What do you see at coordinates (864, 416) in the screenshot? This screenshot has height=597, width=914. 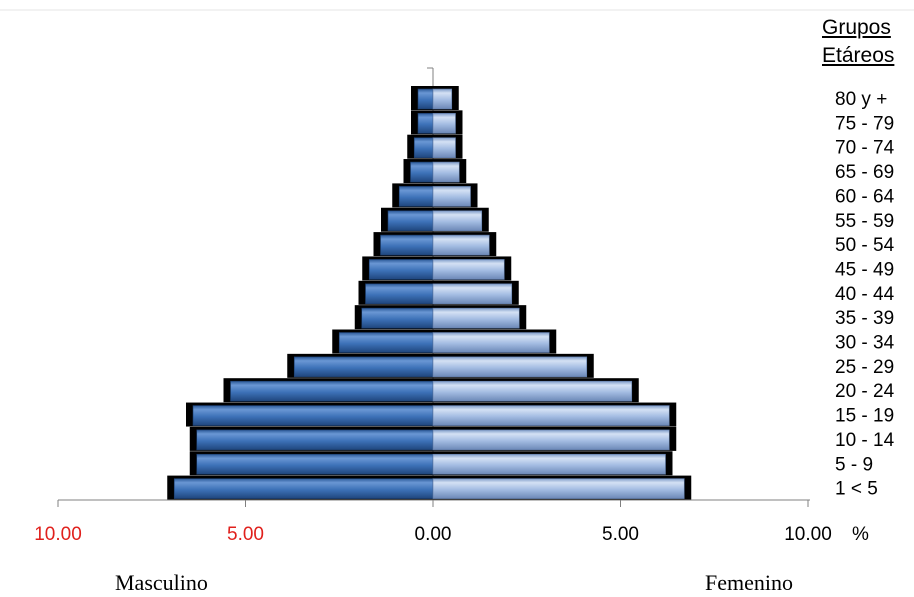 I see `age-group-label: 15 - 19` at bounding box center [864, 416].